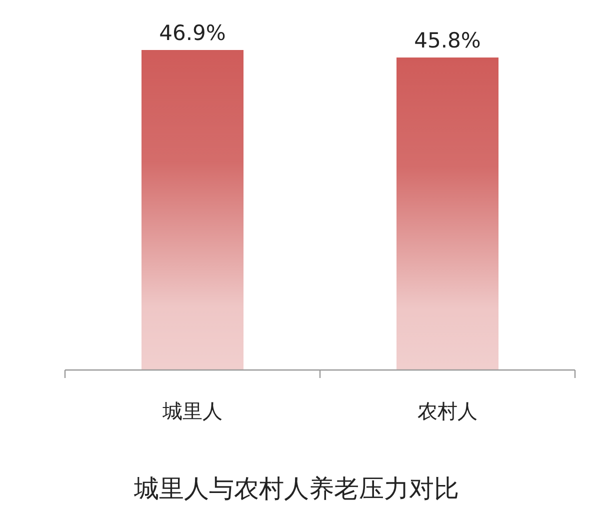 The image size is (593, 515). I want to click on x-tick-label: 农村人, so click(448, 411).